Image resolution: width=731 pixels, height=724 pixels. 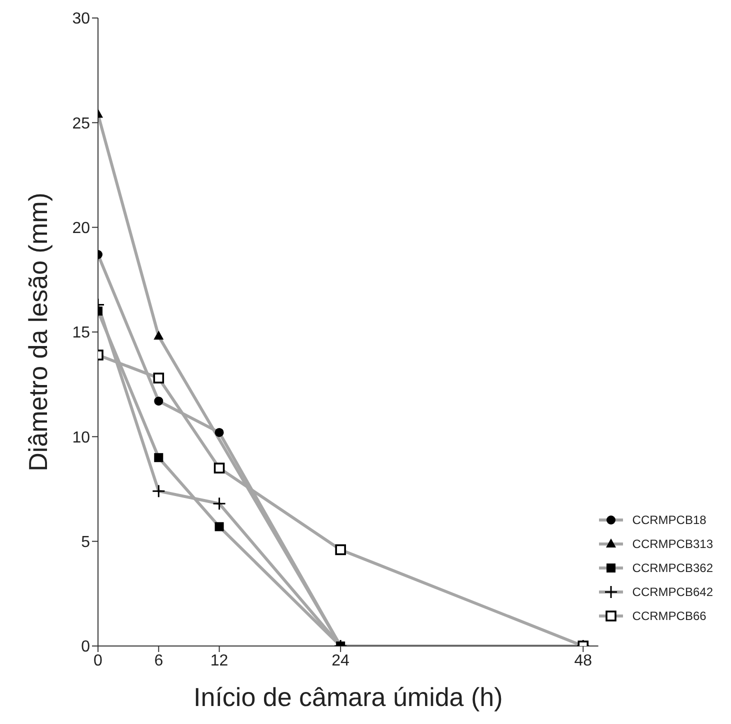 What do you see at coordinates (348, 697) in the screenshot?
I see `x-axis-title: Início de câmara úmida (h)` at bounding box center [348, 697].